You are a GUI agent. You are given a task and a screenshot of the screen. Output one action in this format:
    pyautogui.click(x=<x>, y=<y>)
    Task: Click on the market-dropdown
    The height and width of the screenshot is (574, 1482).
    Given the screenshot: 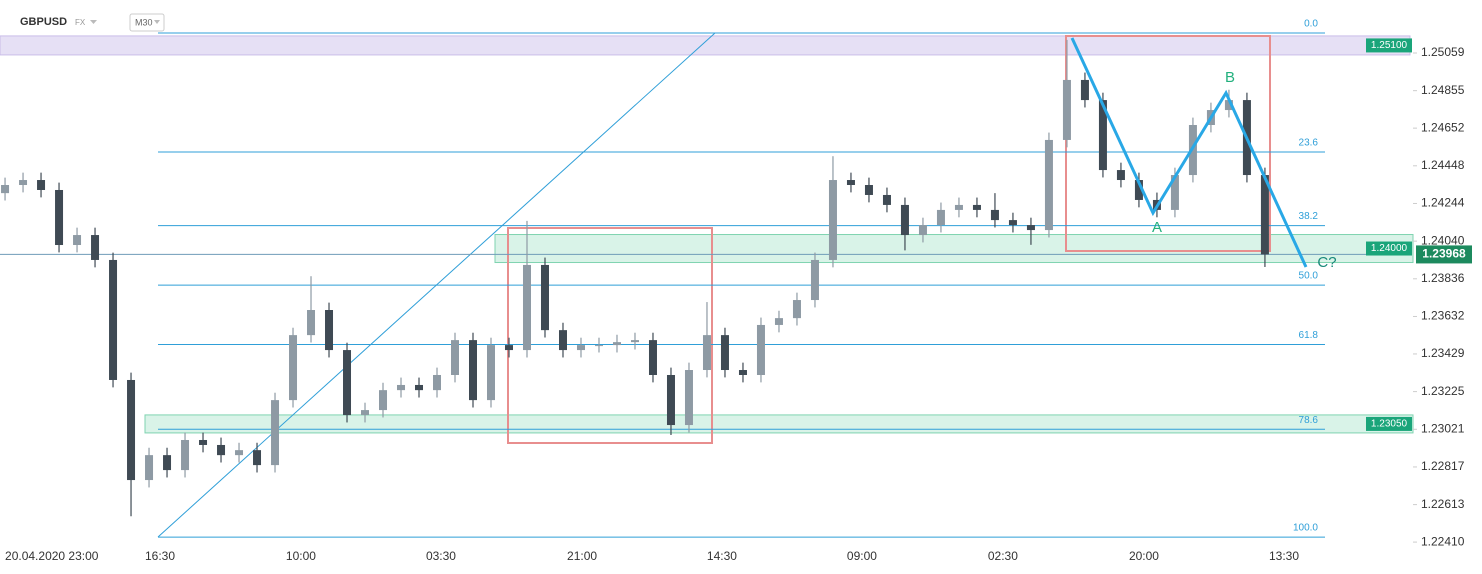 What is the action you would take?
    pyautogui.click(x=93, y=22)
    